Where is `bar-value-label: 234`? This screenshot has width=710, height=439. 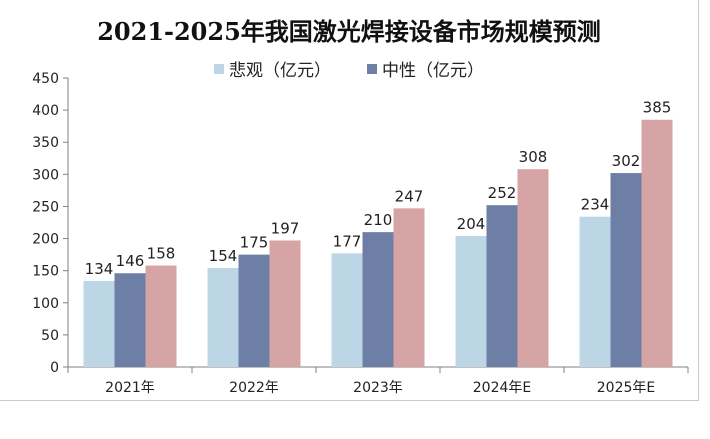
bar-value-label: 234 is located at coordinates (595, 205).